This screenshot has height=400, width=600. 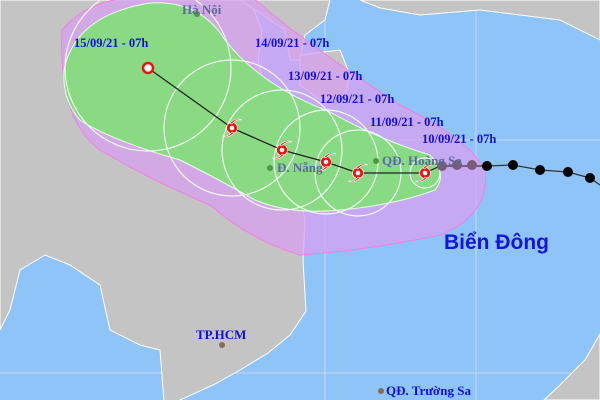 I want to click on hoangsa-marker, so click(x=376, y=161).